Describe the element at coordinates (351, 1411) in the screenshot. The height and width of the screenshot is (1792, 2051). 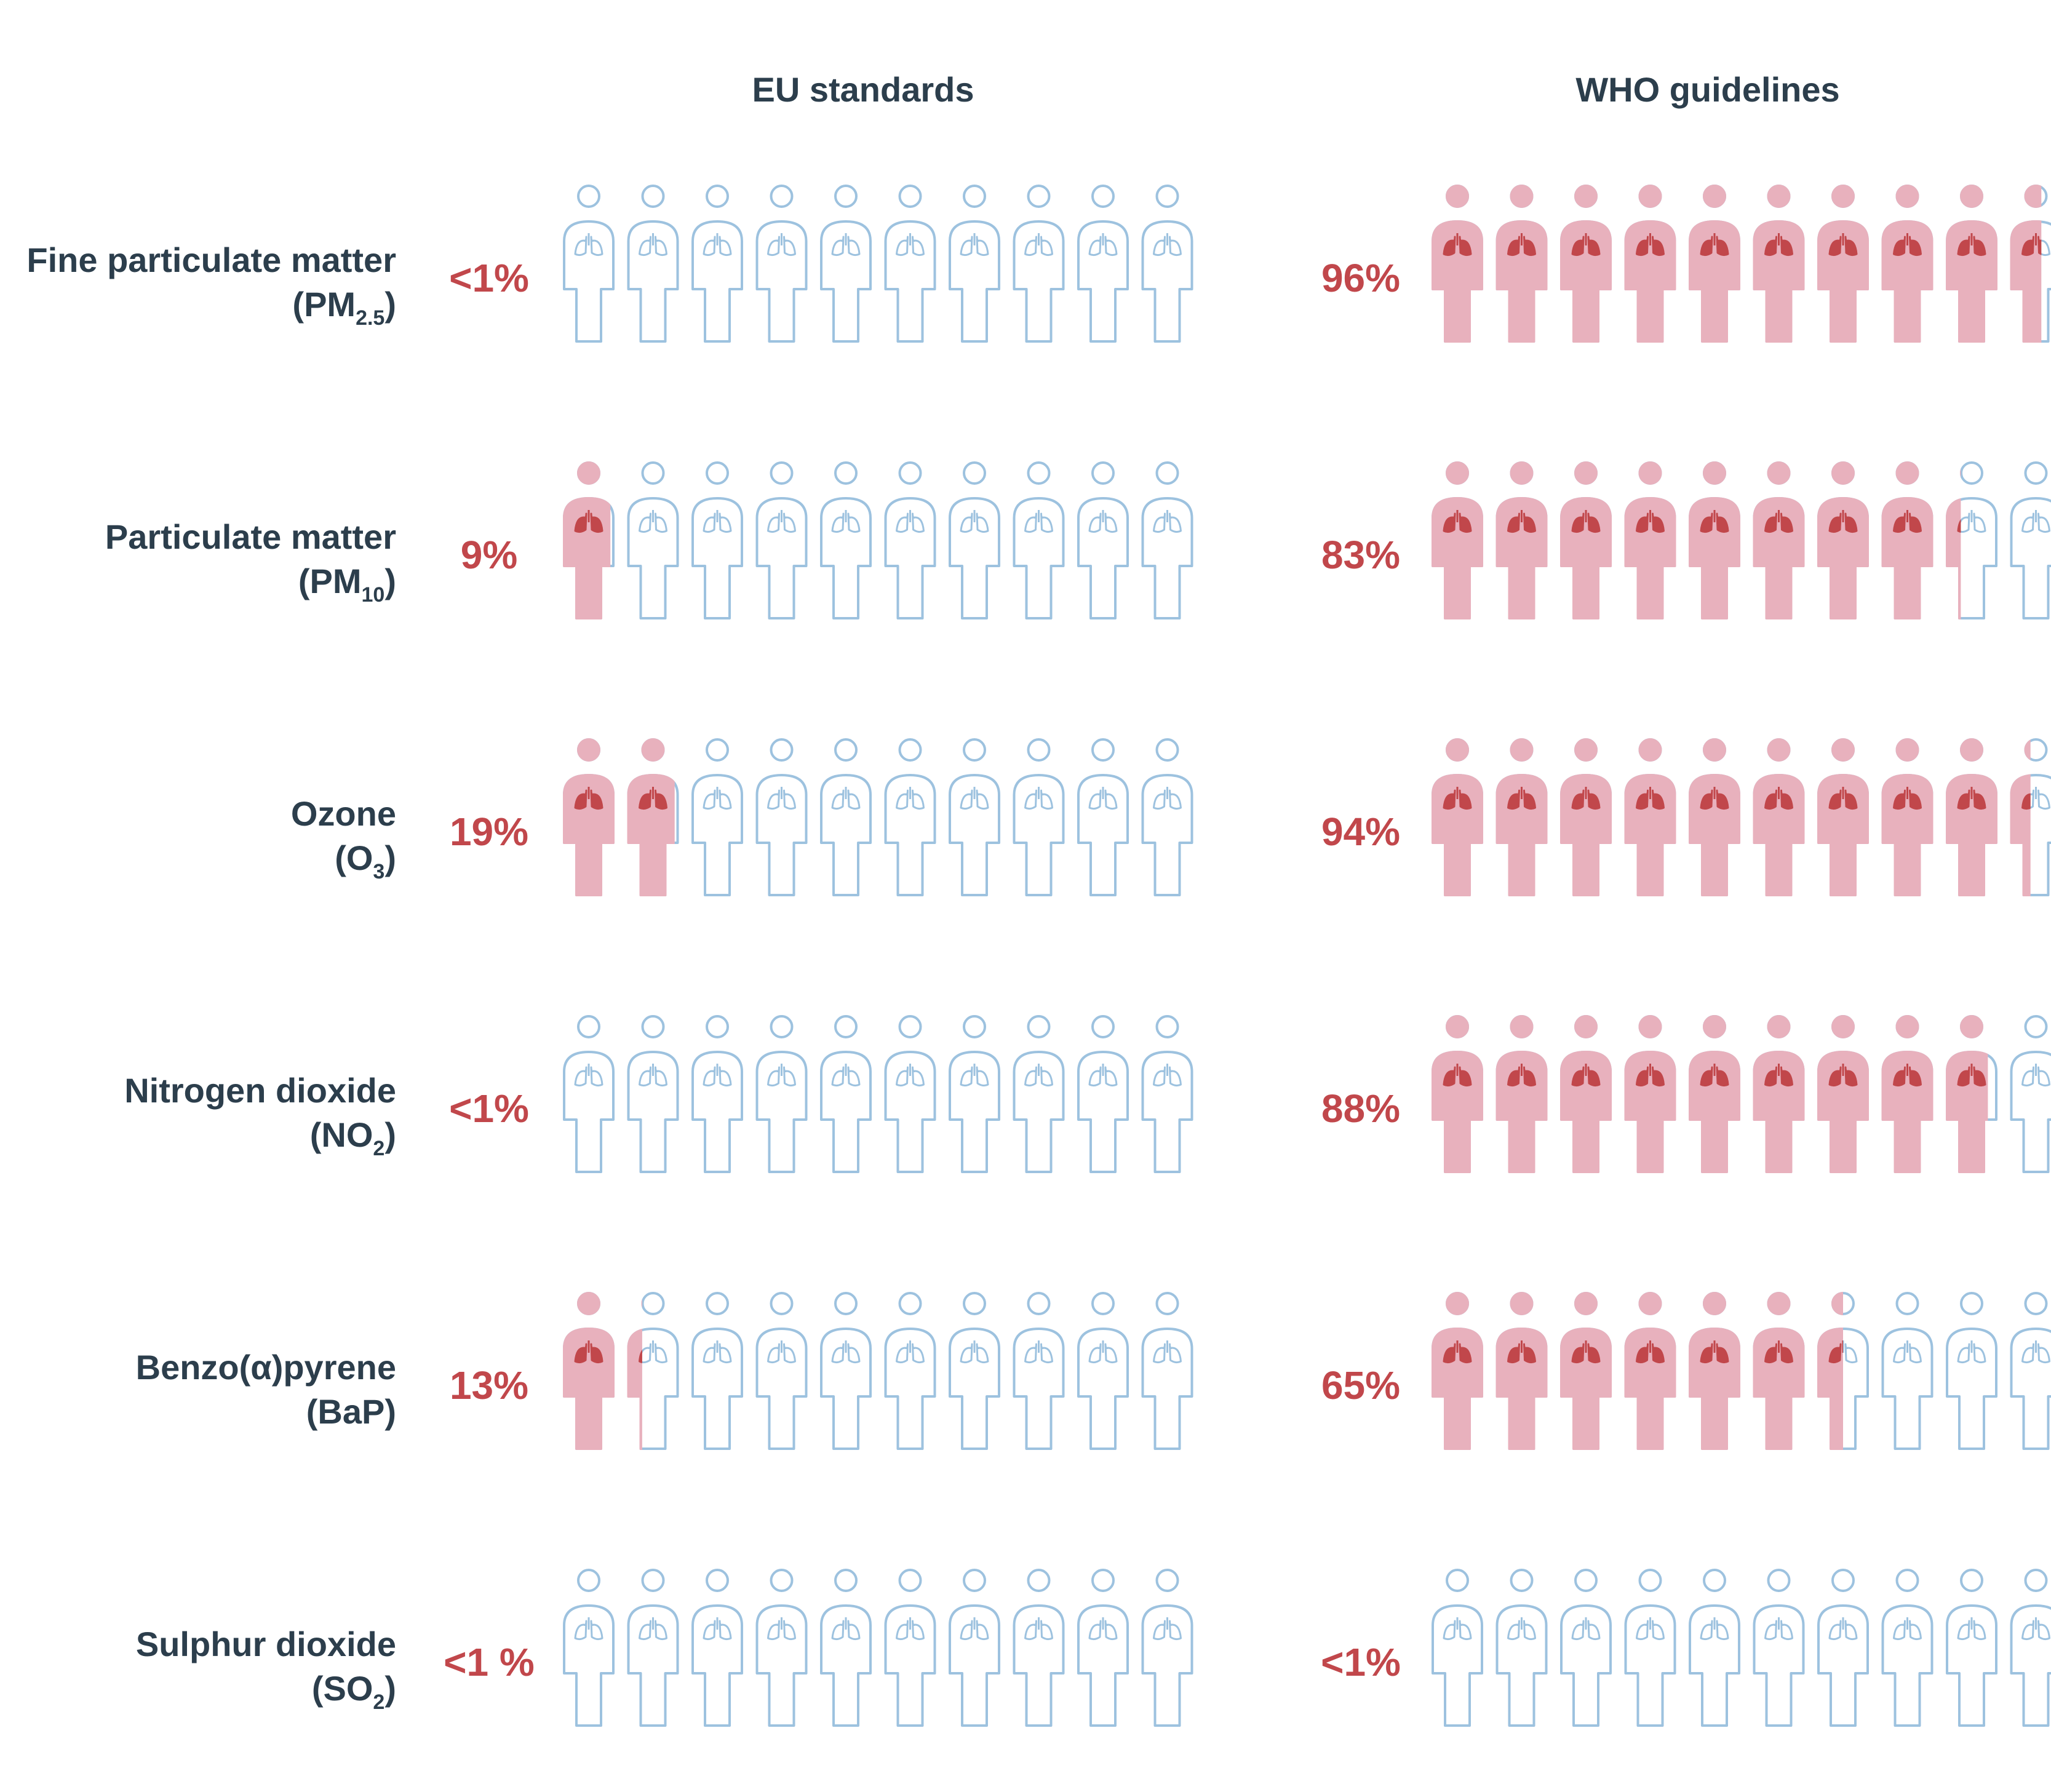
I see `pollutant-symbol: (BaP)` at that location.